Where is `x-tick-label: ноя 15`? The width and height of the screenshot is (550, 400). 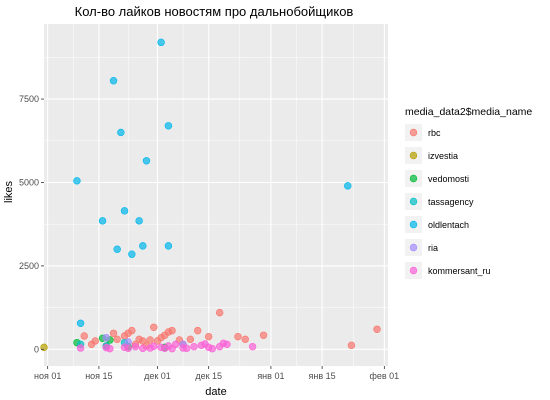
x-tick-label: ноя 15 is located at coordinates (98, 376).